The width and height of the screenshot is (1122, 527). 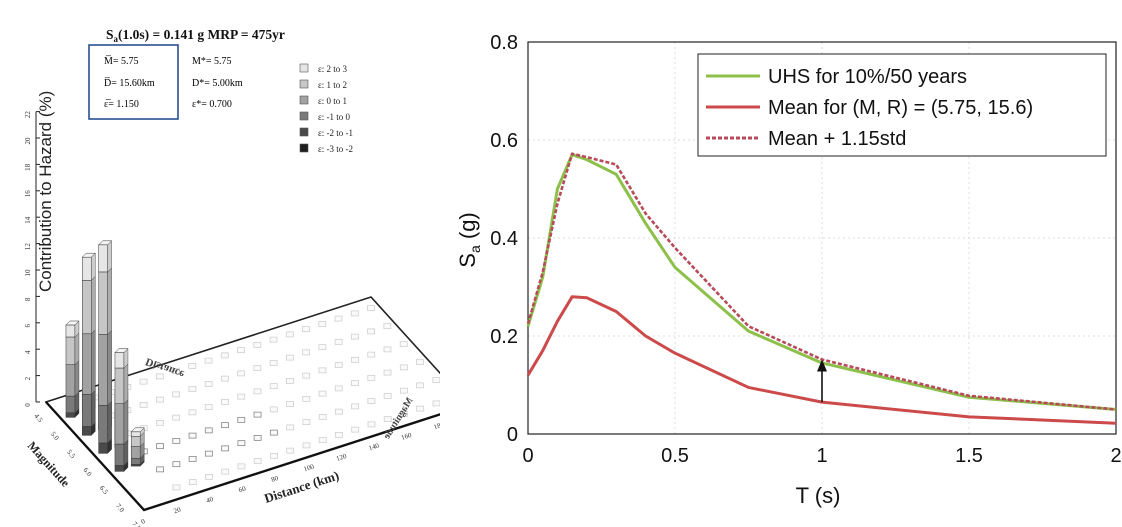 What do you see at coordinates (969, 456) in the screenshot?
I see `x-tick-label: 1.5` at bounding box center [969, 456].